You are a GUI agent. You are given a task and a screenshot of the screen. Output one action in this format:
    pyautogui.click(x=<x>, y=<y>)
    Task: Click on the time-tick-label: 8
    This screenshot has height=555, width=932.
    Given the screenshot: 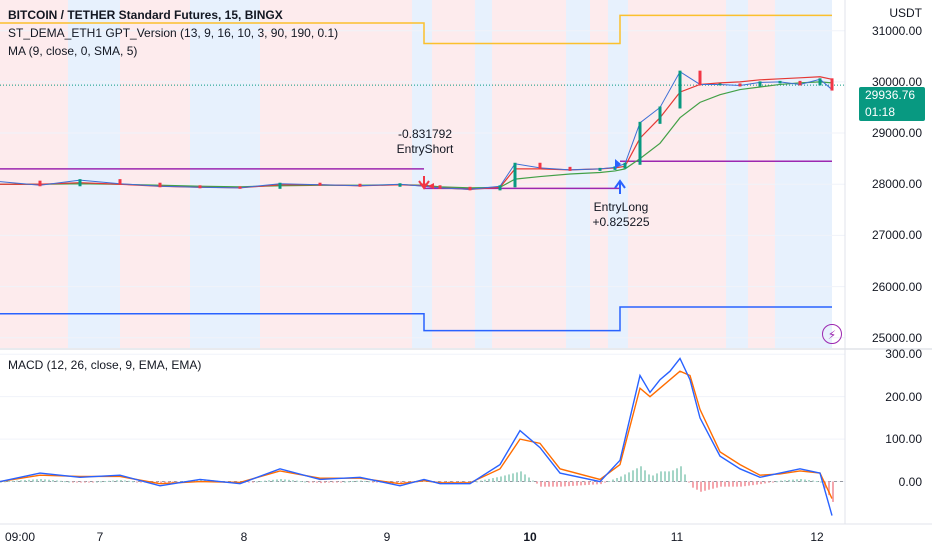 What is the action you would take?
    pyautogui.click(x=244, y=537)
    